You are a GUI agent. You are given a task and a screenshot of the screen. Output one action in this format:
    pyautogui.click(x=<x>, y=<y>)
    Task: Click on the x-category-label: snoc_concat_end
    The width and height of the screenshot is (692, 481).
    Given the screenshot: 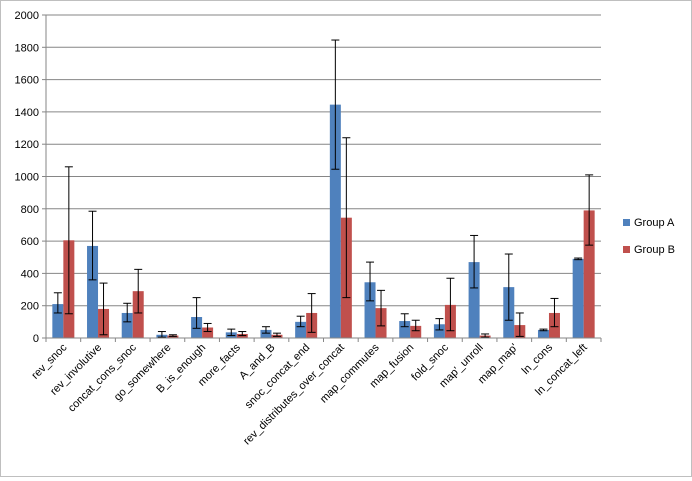 What is the action you would take?
    pyautogui.click(x=277, y=376)
    